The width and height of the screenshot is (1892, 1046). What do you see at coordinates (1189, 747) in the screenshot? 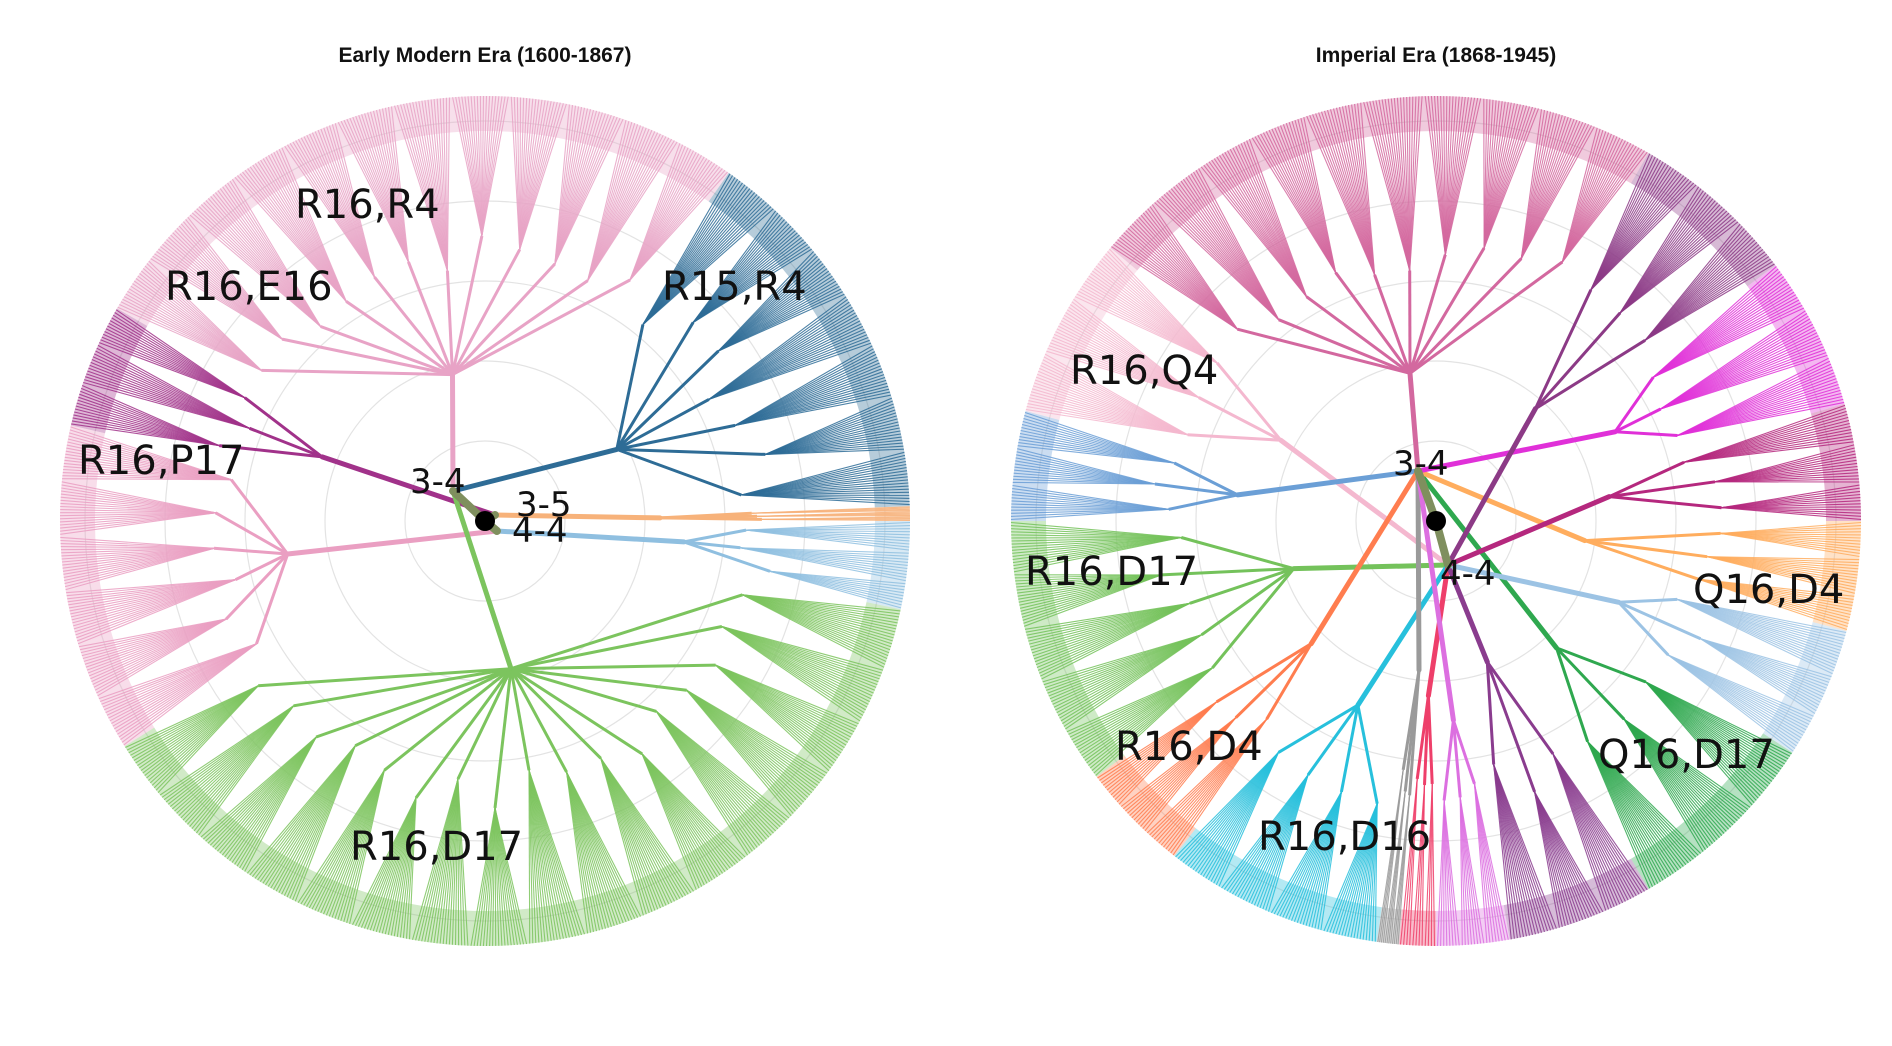
I see `cluster-label: R16,D4` at bounding box center [1189, 747].